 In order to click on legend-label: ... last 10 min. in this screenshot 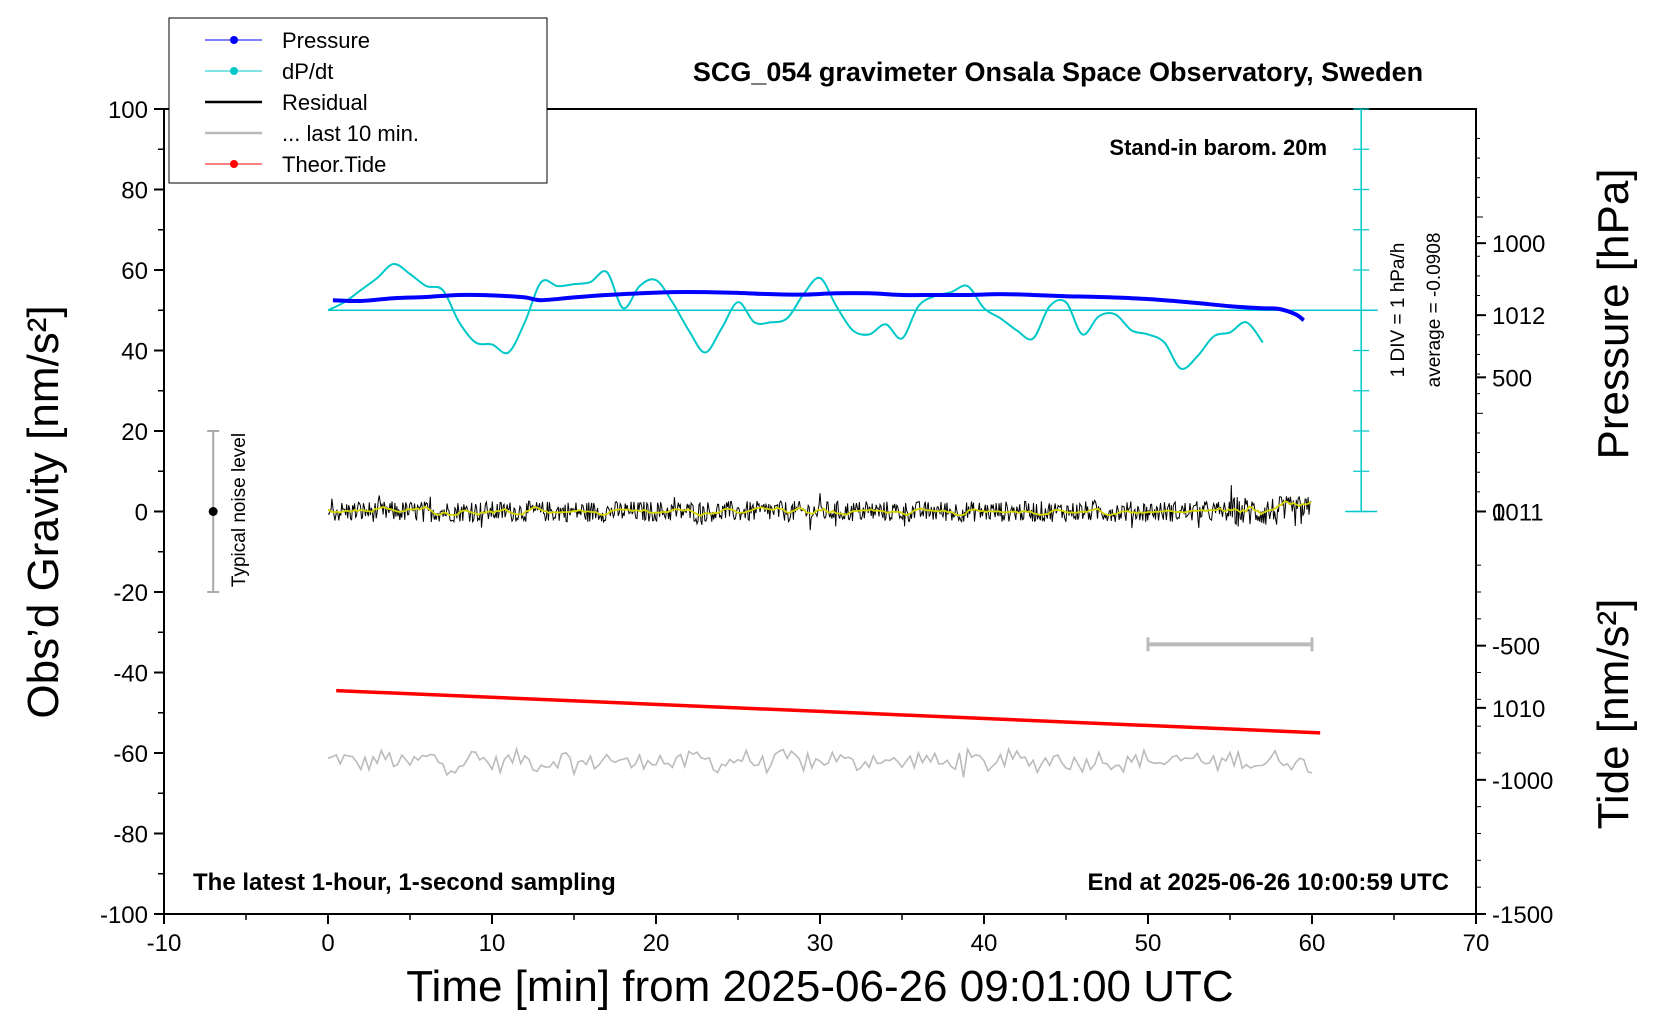, I will do `click(350, 133)`.